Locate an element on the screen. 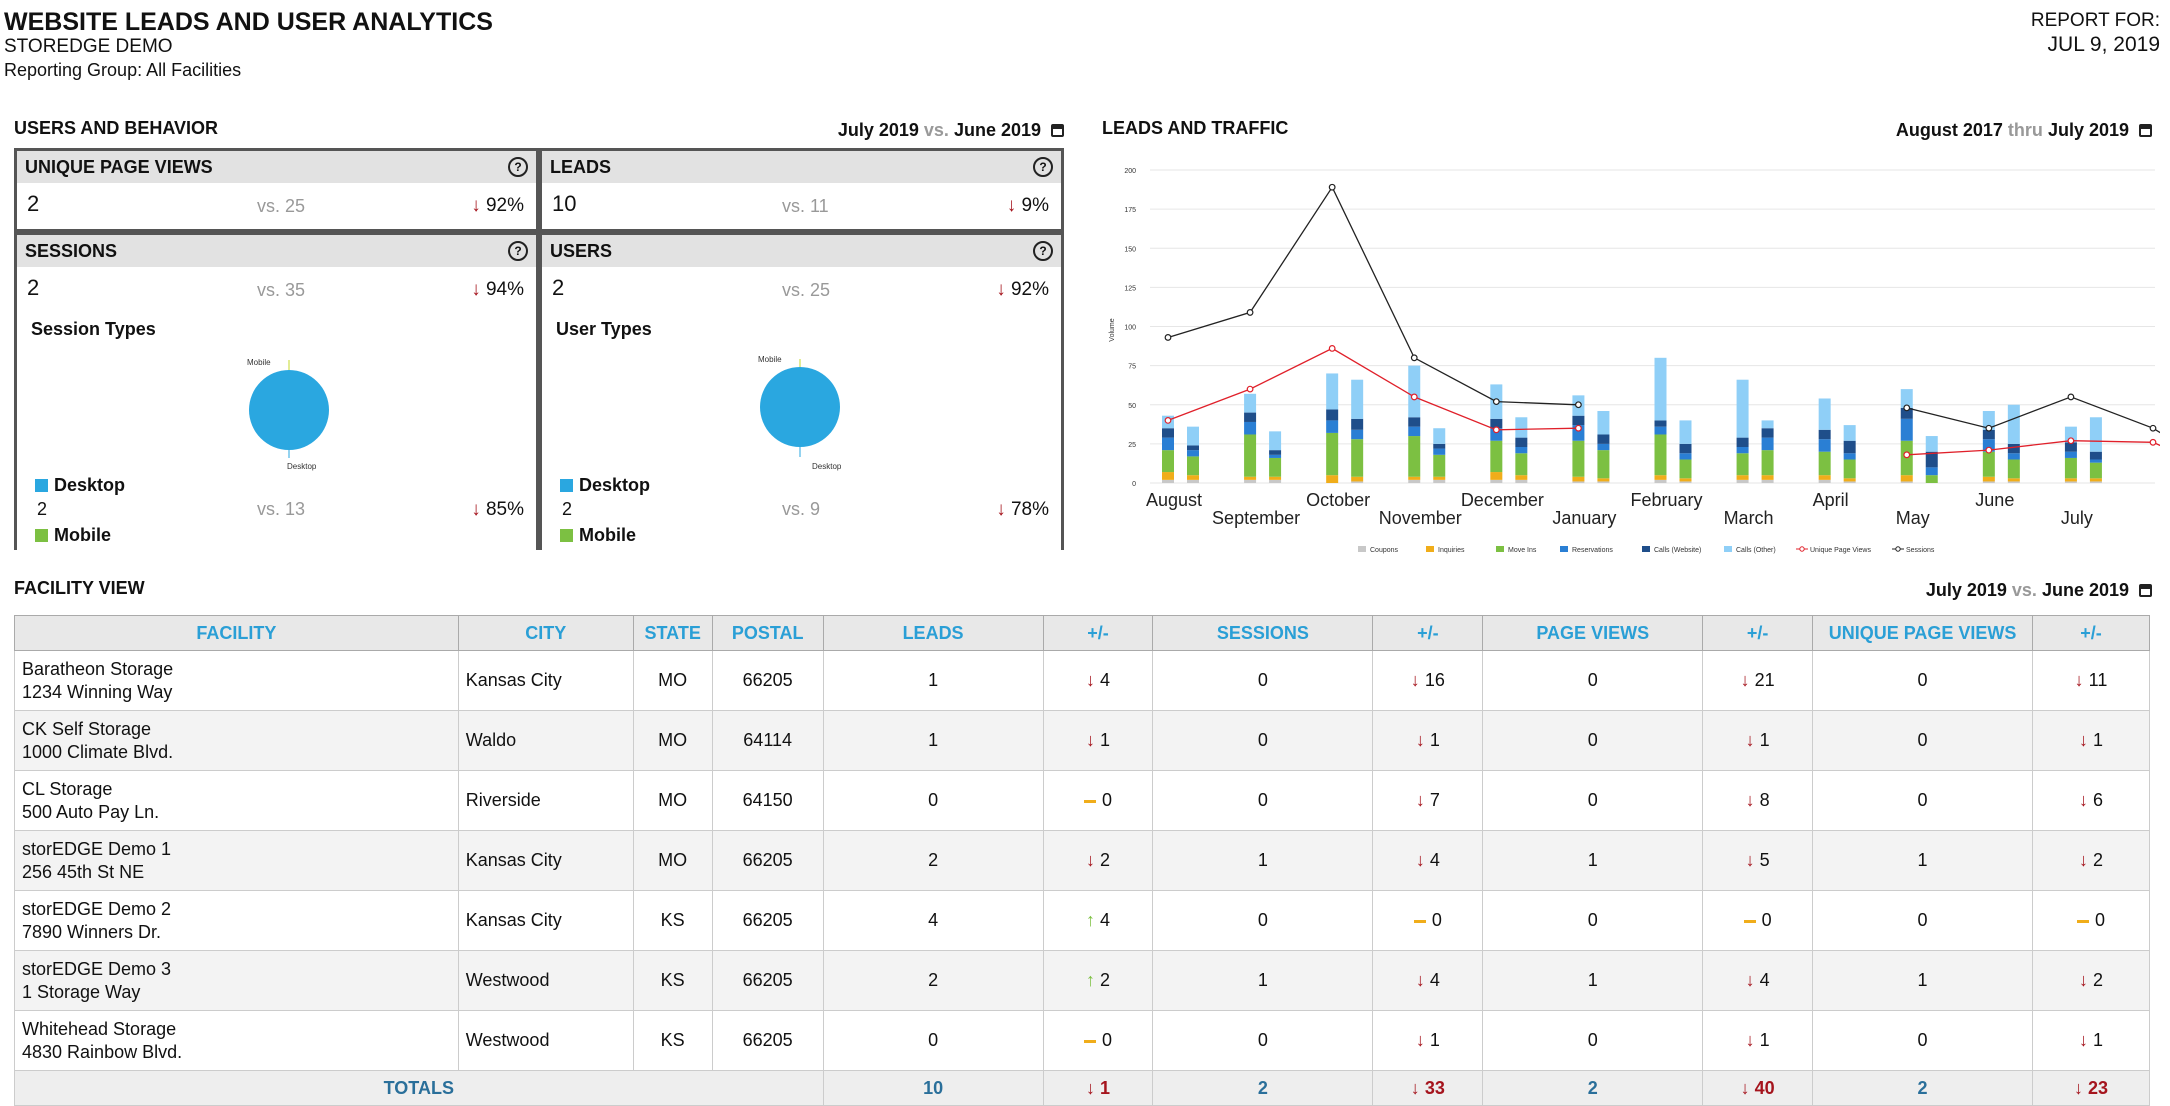  legend-label: Mobile is located at coordinates (82, 535).